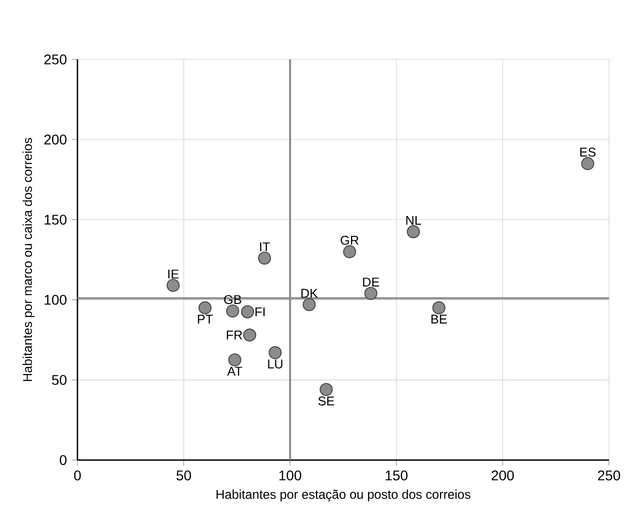 The height and width of the screenshot is (520, 629). What do you see at coordinates (343, 496) in the screenshot?
I see `x-axis-title: Habitantes por estação ou posto dos correios` at bounding box center [343, 496].